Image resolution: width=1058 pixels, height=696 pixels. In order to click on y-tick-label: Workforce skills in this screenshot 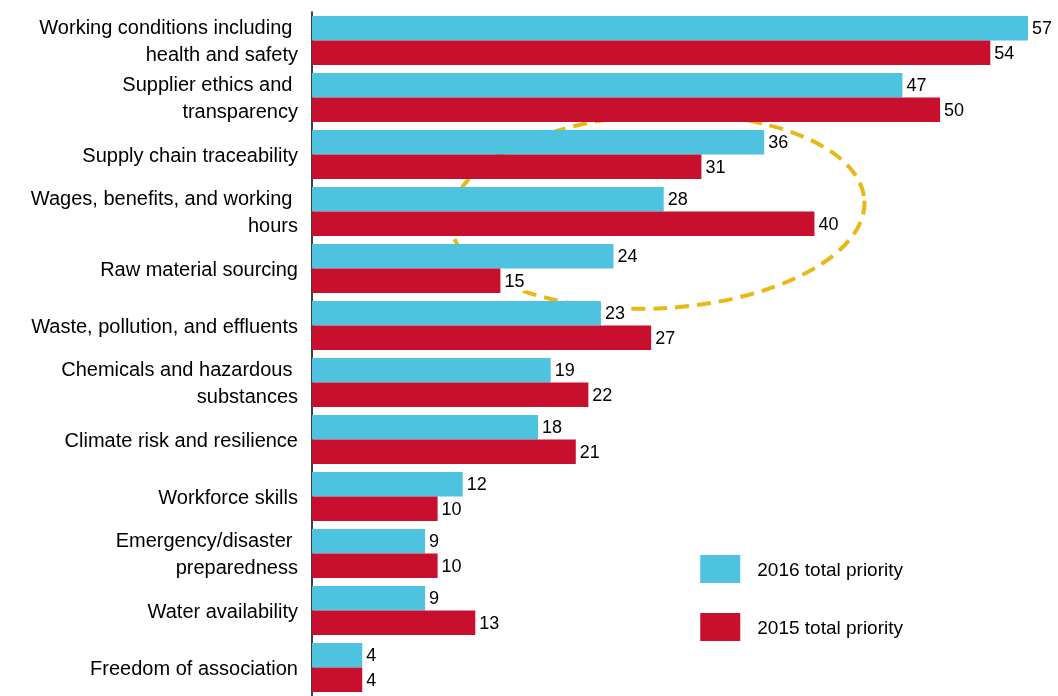, I will do `click(228, 496)`.